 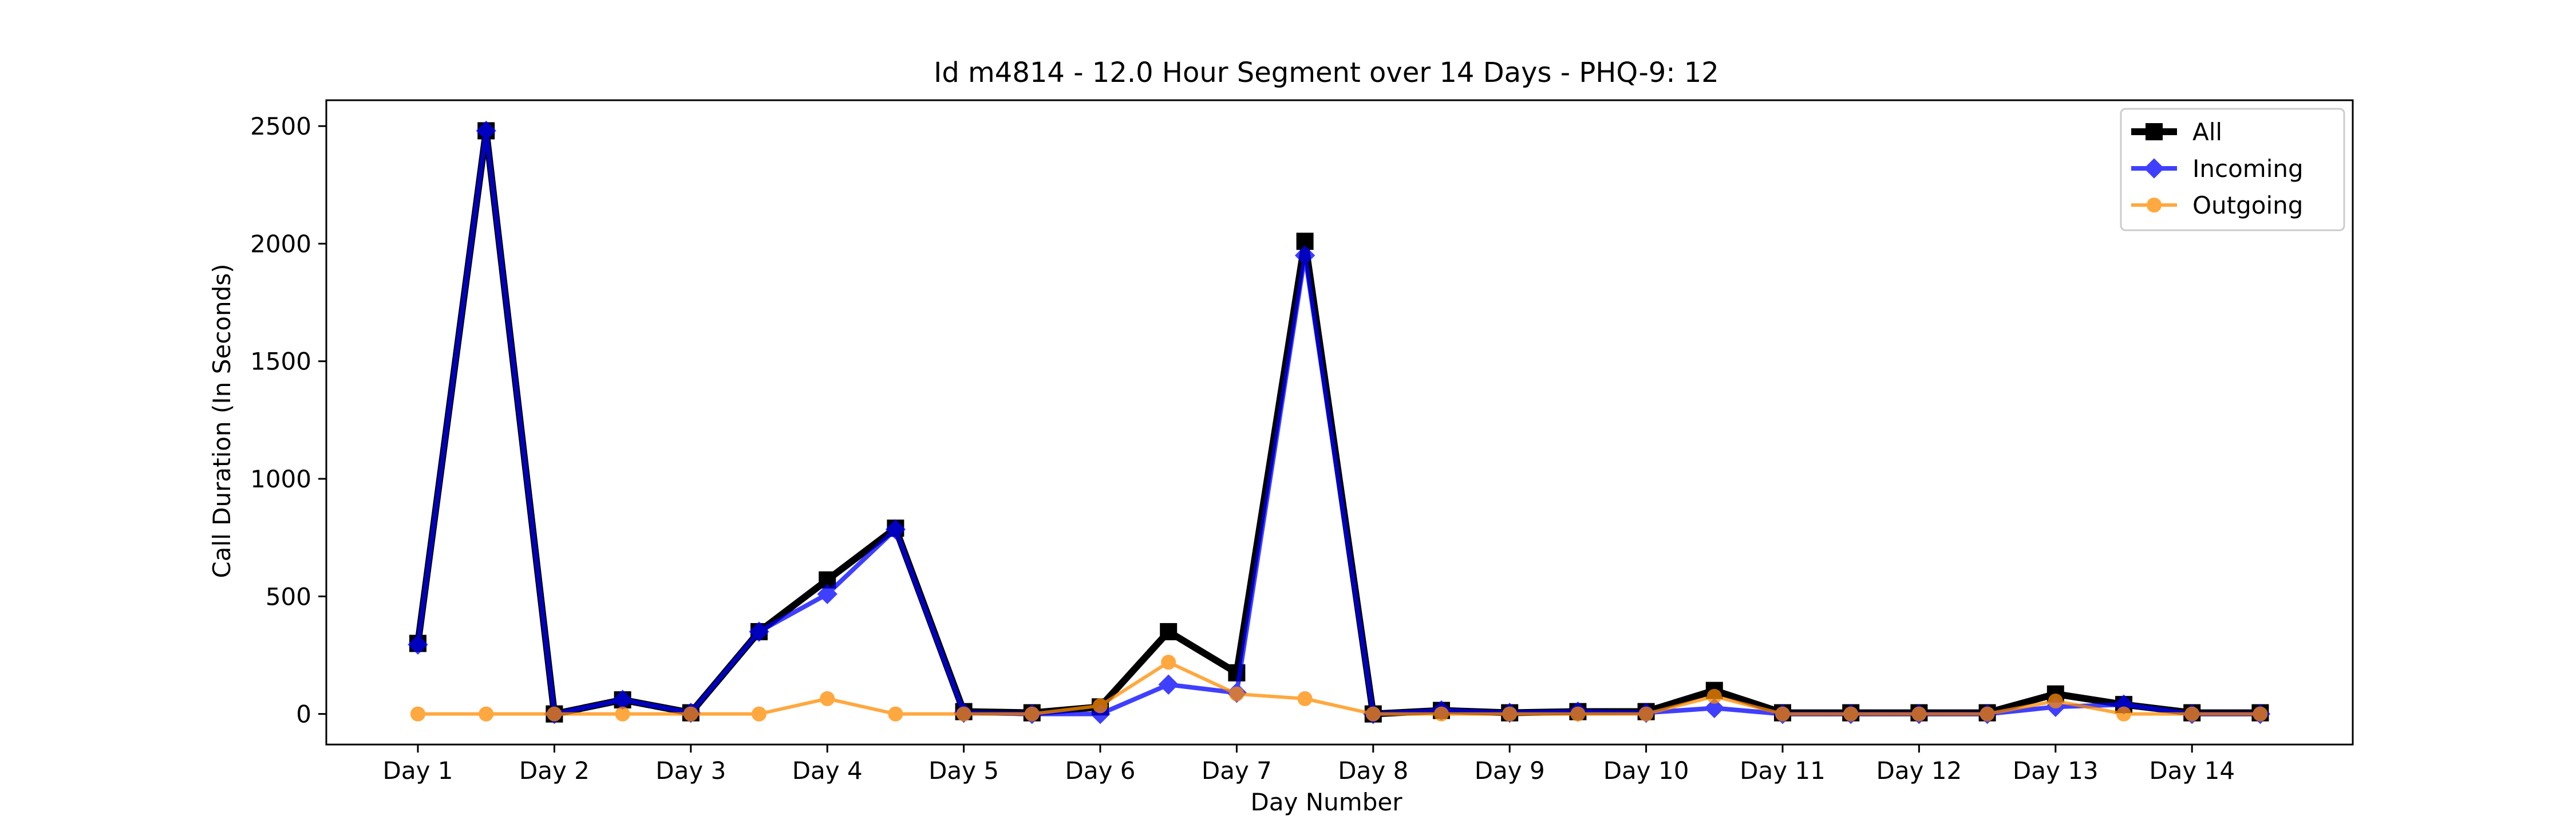 I want to click on x-tick-label: Day 6, so click(x=1100, y=771).